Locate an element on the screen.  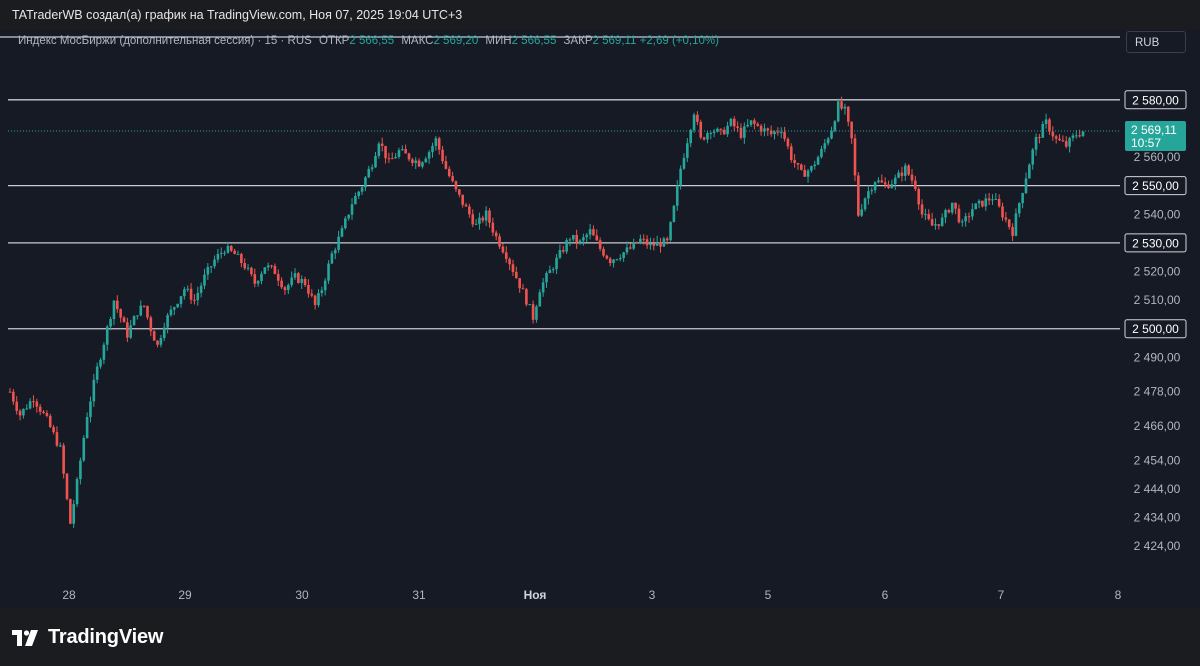
legend-open-label: ОТКР is located at coordinates (334, 41).